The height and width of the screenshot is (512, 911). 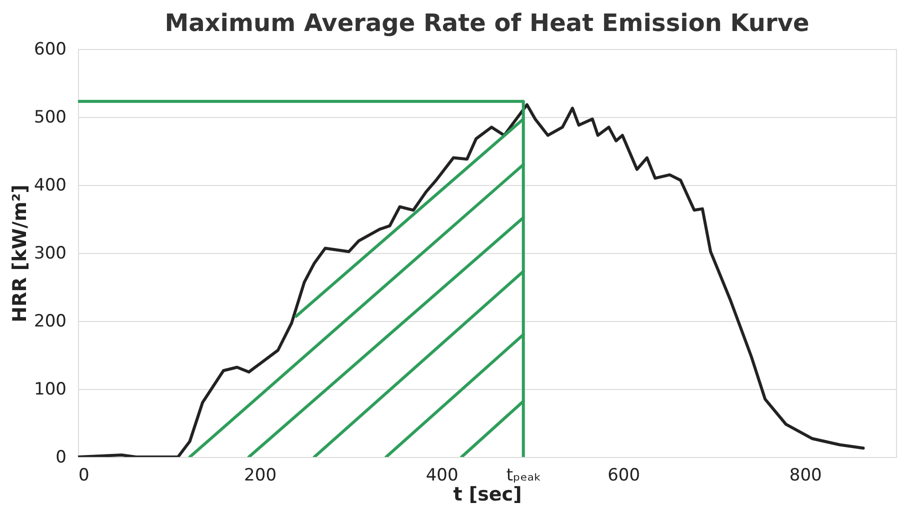 I want to click on x-tick-label: 400, so click(x=442, y=476).